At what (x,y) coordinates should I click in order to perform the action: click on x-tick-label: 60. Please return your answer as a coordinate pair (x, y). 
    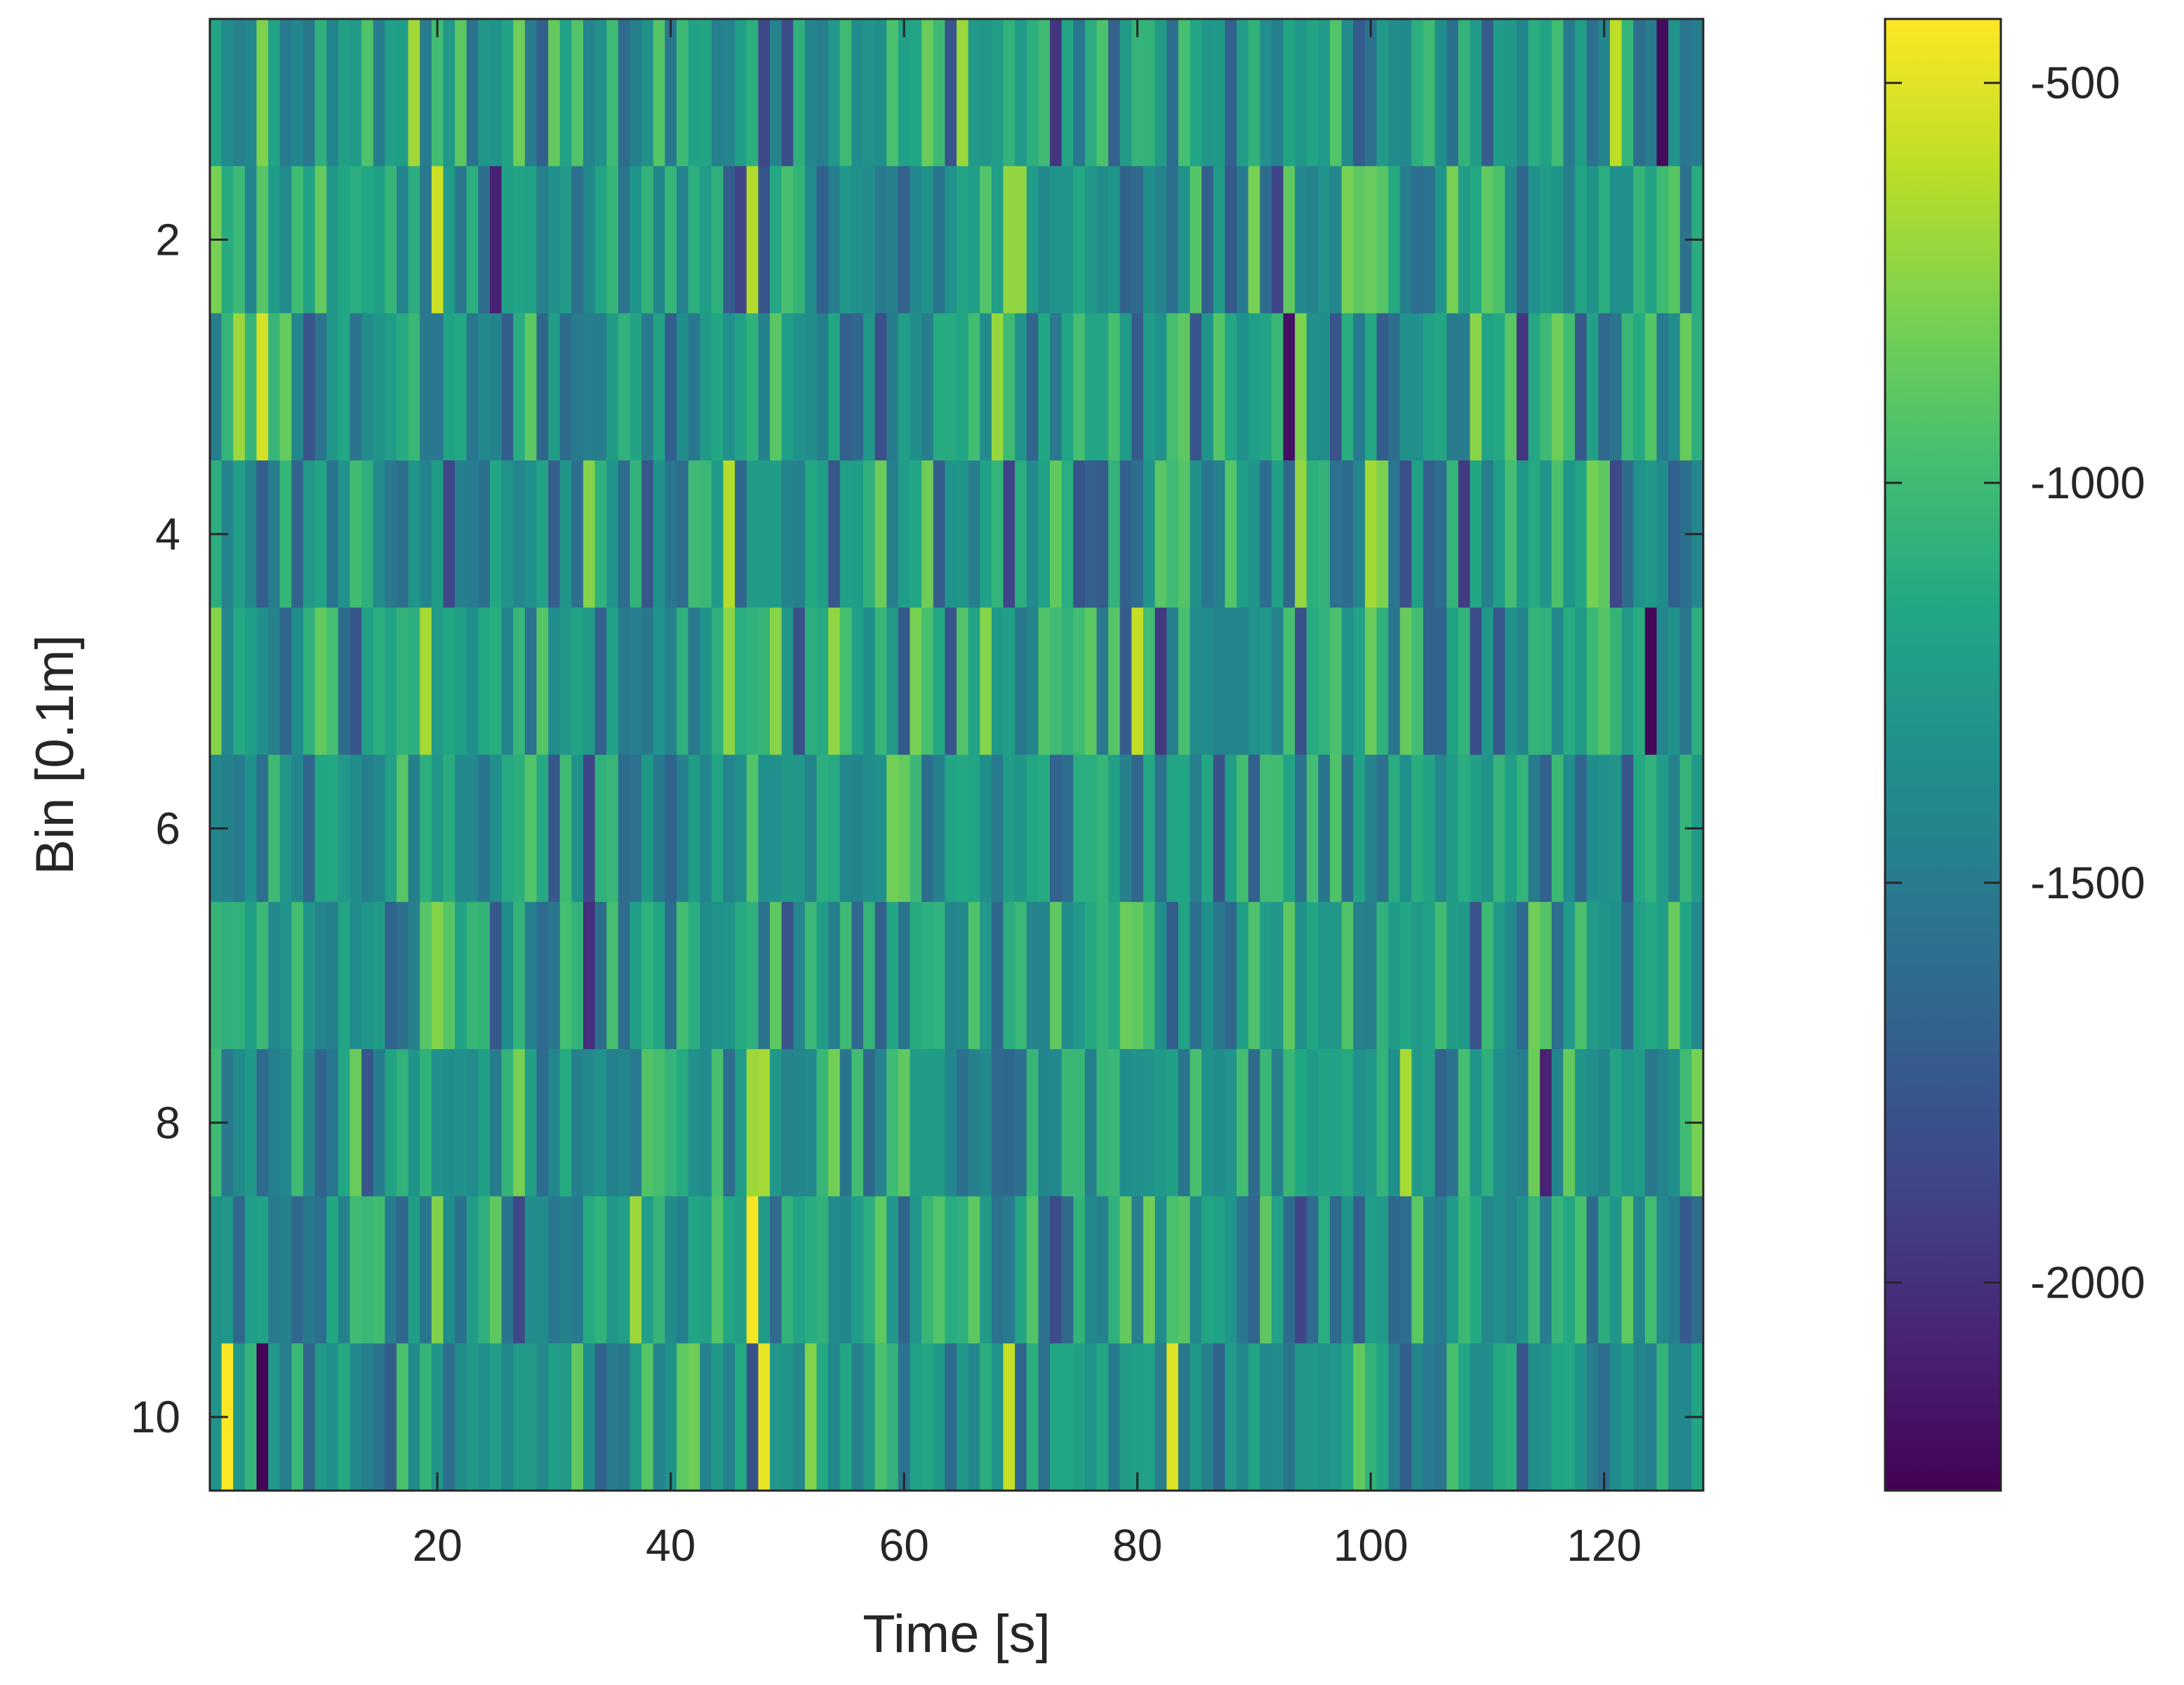
    Looking at the image, I should click on (904, 1545).